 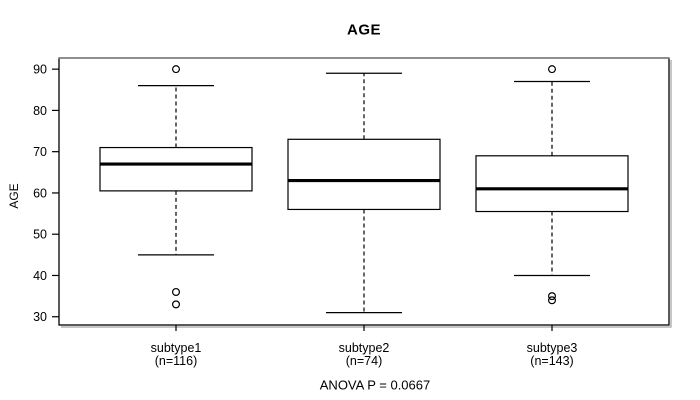 What do you see at coordinates (40, 152) in the screenshot?
I see `y-tick-label: 70` at bounding box center [40, 152].